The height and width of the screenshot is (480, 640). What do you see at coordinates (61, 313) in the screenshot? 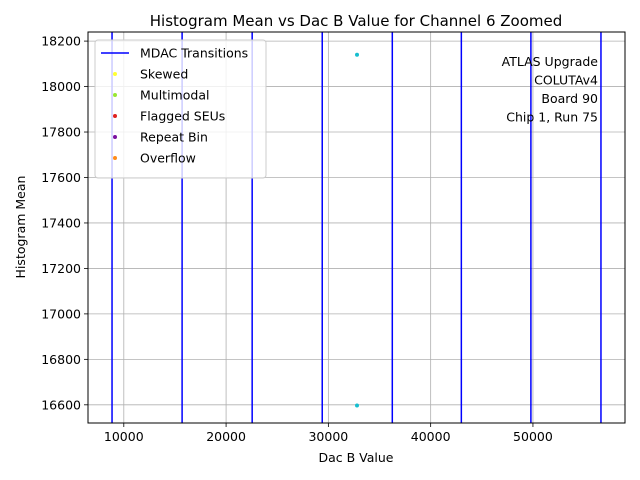
I see `y-tick-label: 17000` at bounding box center [61, 313].